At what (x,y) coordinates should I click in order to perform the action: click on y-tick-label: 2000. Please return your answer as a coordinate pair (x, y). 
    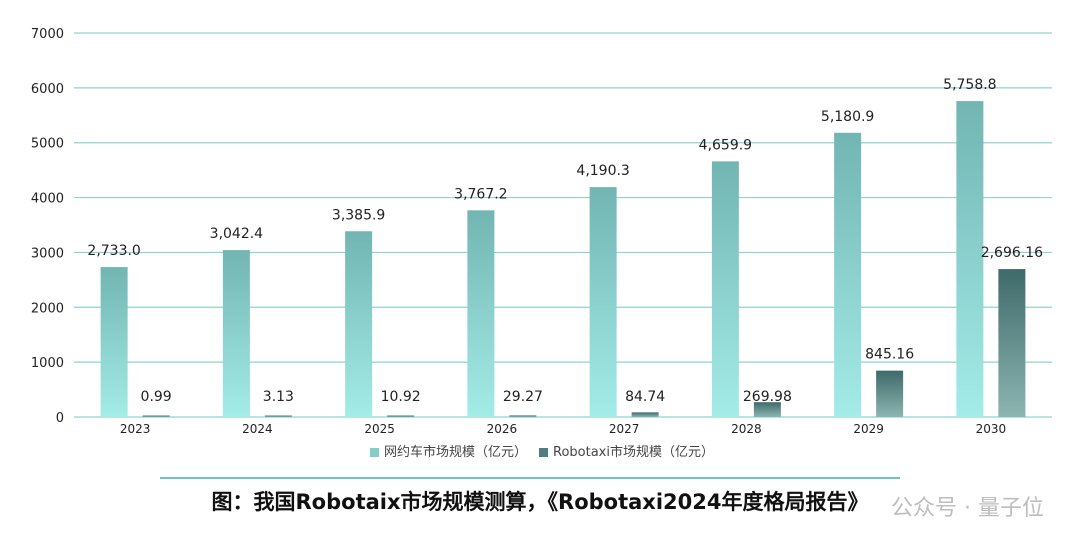
    Looking at the image, I should click on (47, 308).